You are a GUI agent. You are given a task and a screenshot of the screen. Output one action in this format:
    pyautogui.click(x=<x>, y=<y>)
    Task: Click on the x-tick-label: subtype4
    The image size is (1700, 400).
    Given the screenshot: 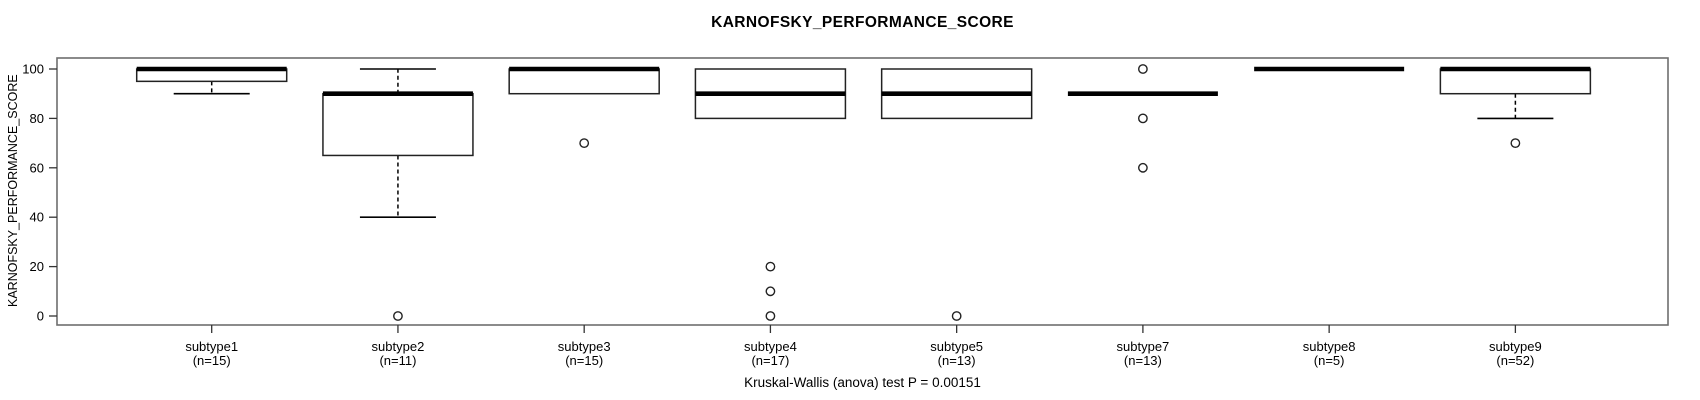 What is the action you would take?
    pyautogui.click(x=770, y=346)
    